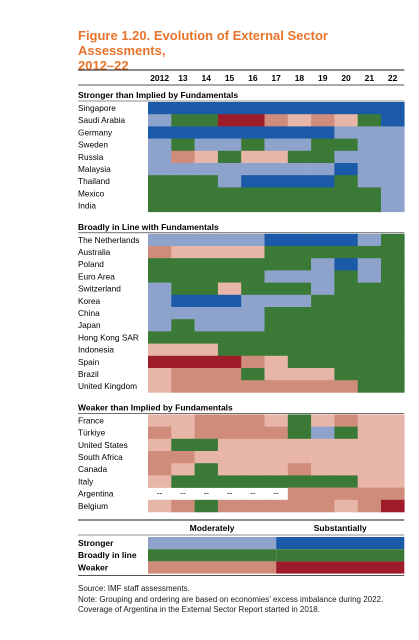 Image resolution: width=419 pixels, height=640 pixels. I want to click on row-label: Mexico, so click(91, 193).